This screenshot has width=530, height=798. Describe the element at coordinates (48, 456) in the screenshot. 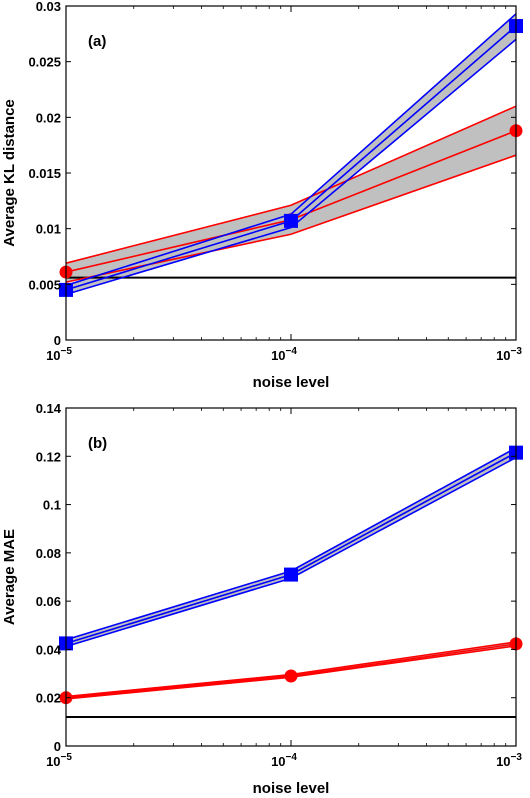

I see `y-tick-label-6: 0.12` at that location.